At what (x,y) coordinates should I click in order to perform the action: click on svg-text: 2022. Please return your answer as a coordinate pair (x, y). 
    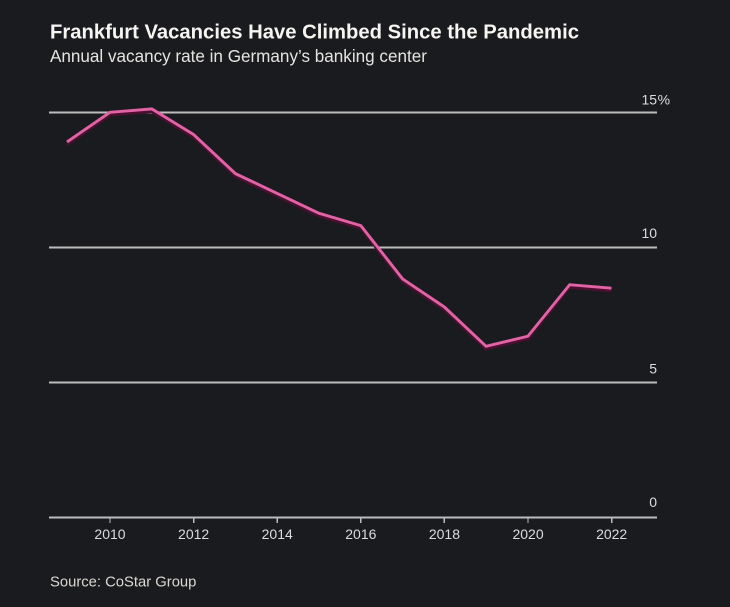
    Looking at the image, I should click on (611, 534).